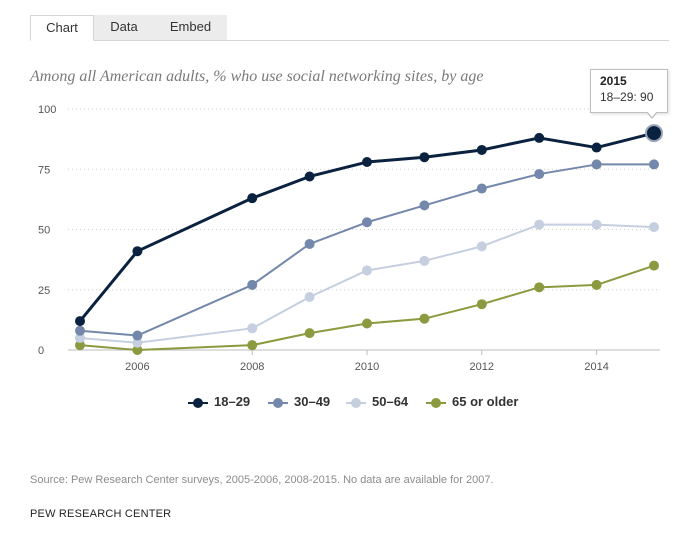 The width and height of the screenshot is (698, 540). What do you see at coordinates (390, 401) in the screenshot?
I see `legend-label: 50–64` at bounding box center [390, 401].